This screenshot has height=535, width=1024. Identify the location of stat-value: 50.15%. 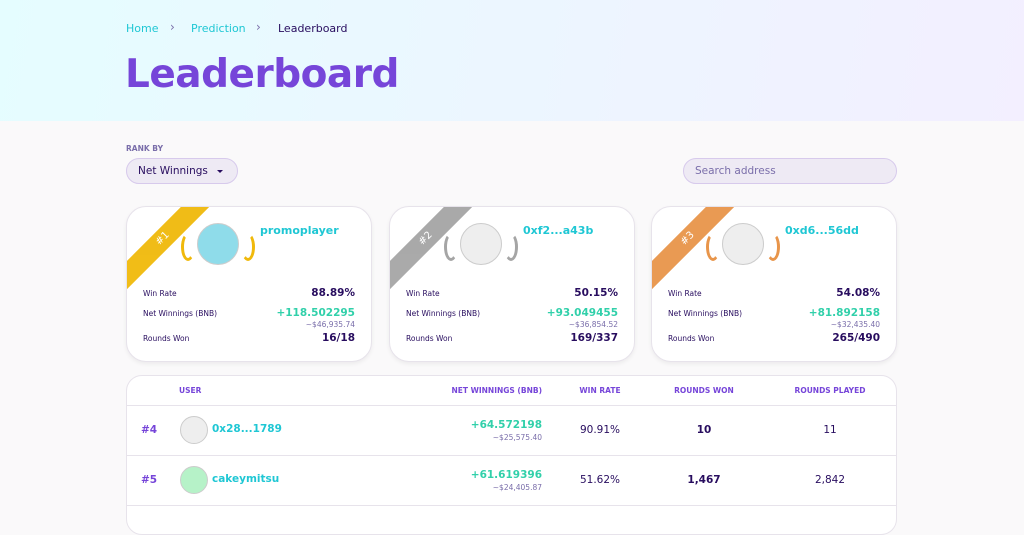
(596, 293).